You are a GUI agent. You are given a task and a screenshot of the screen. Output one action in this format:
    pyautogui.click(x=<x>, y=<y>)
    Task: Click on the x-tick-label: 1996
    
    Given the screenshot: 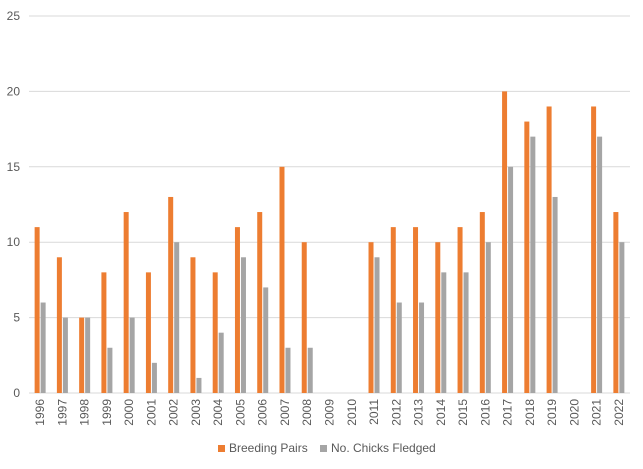 What is the action you would take?
    pyautogui.click(x=40, y=412)
    